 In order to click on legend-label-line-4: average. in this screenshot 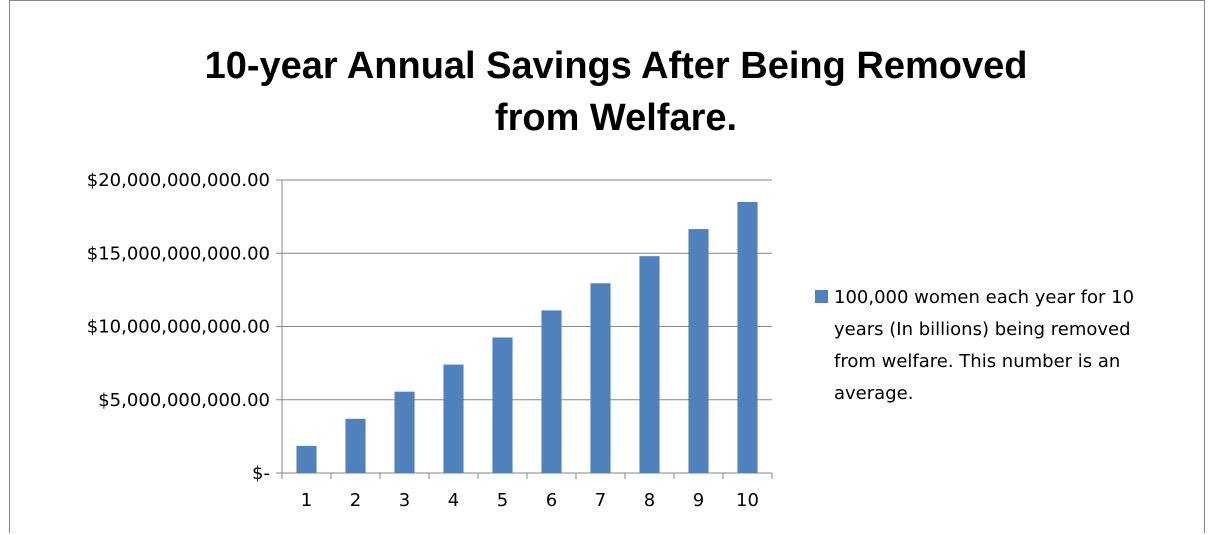, I will do `click(873, 393)`.